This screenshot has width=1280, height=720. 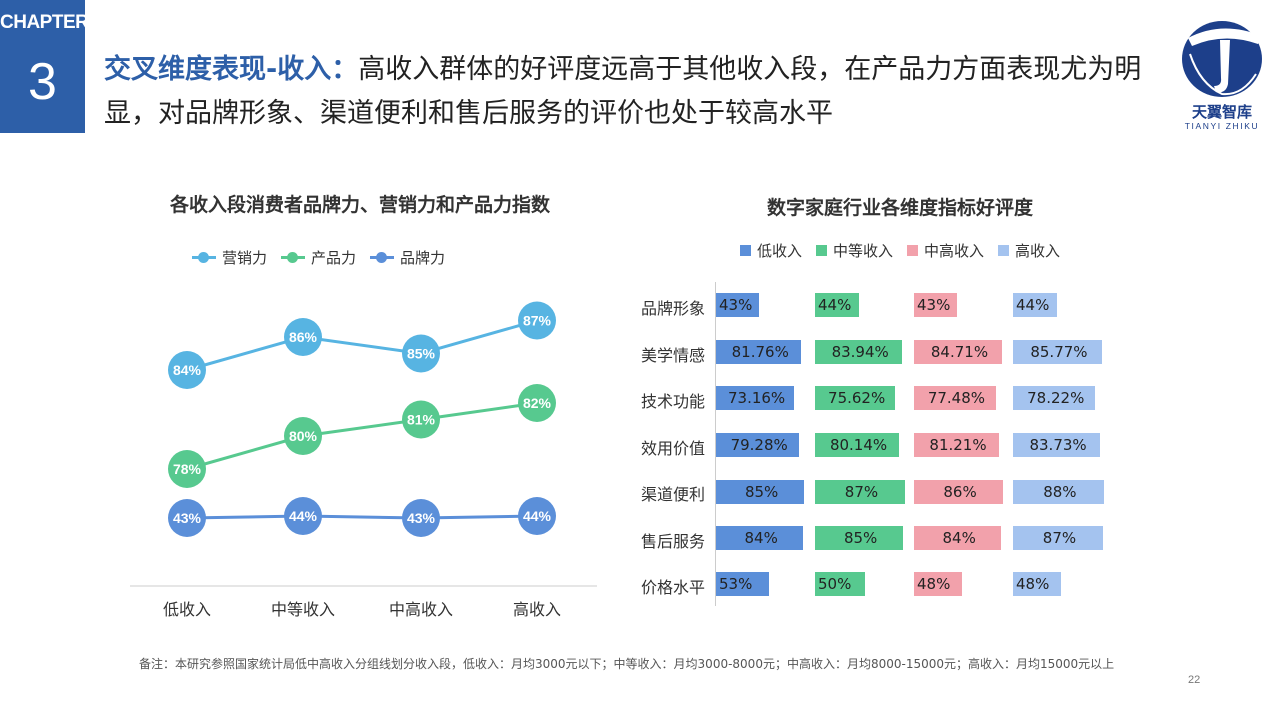 What do you see at coordinates (42, 82) in the screenshot?
I see `chapter-number: 3` at bounding box center [42, 82].